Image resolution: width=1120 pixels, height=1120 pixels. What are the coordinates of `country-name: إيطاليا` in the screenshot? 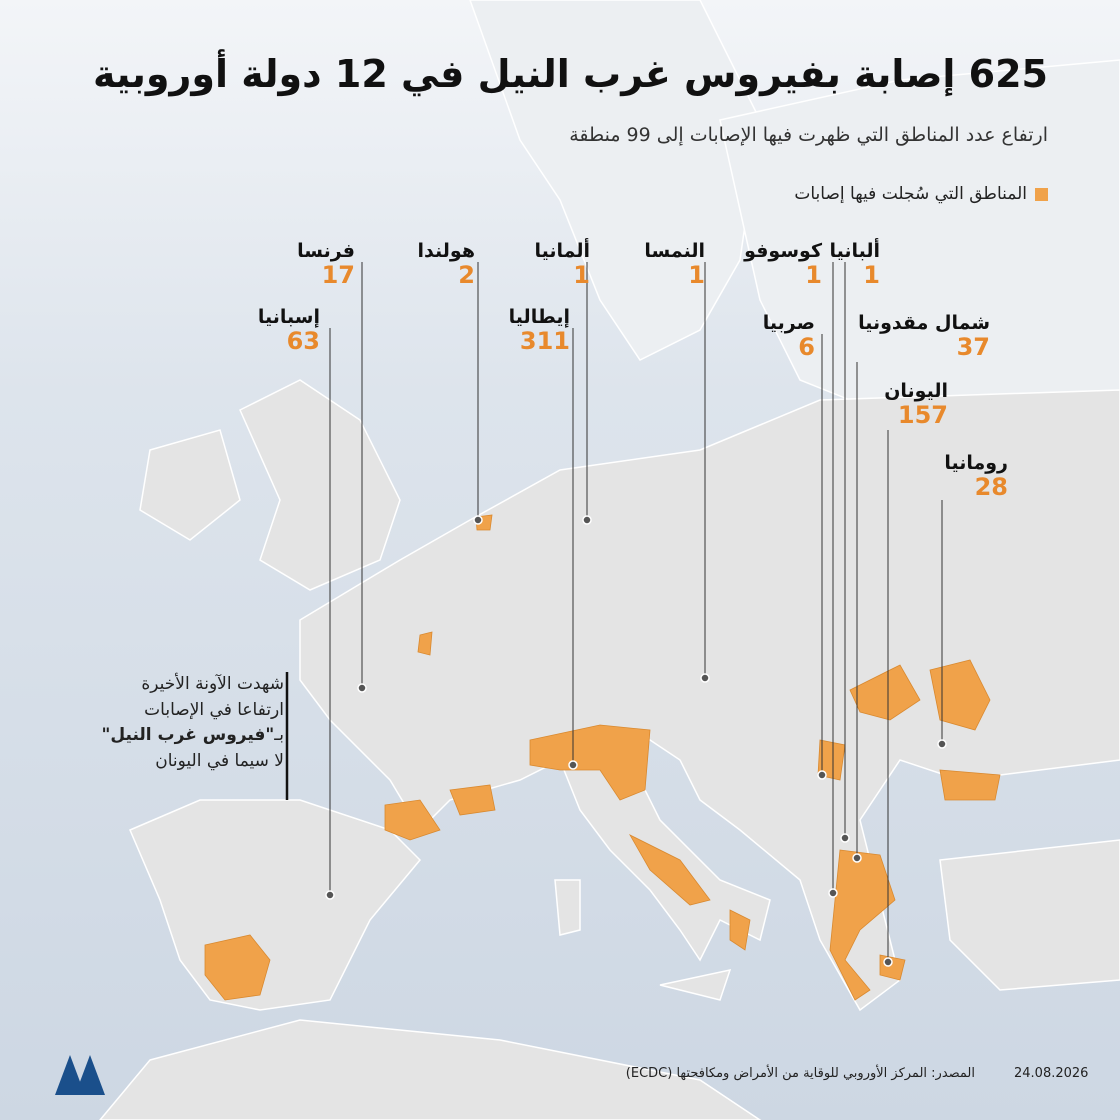 It's located at (539, 317).